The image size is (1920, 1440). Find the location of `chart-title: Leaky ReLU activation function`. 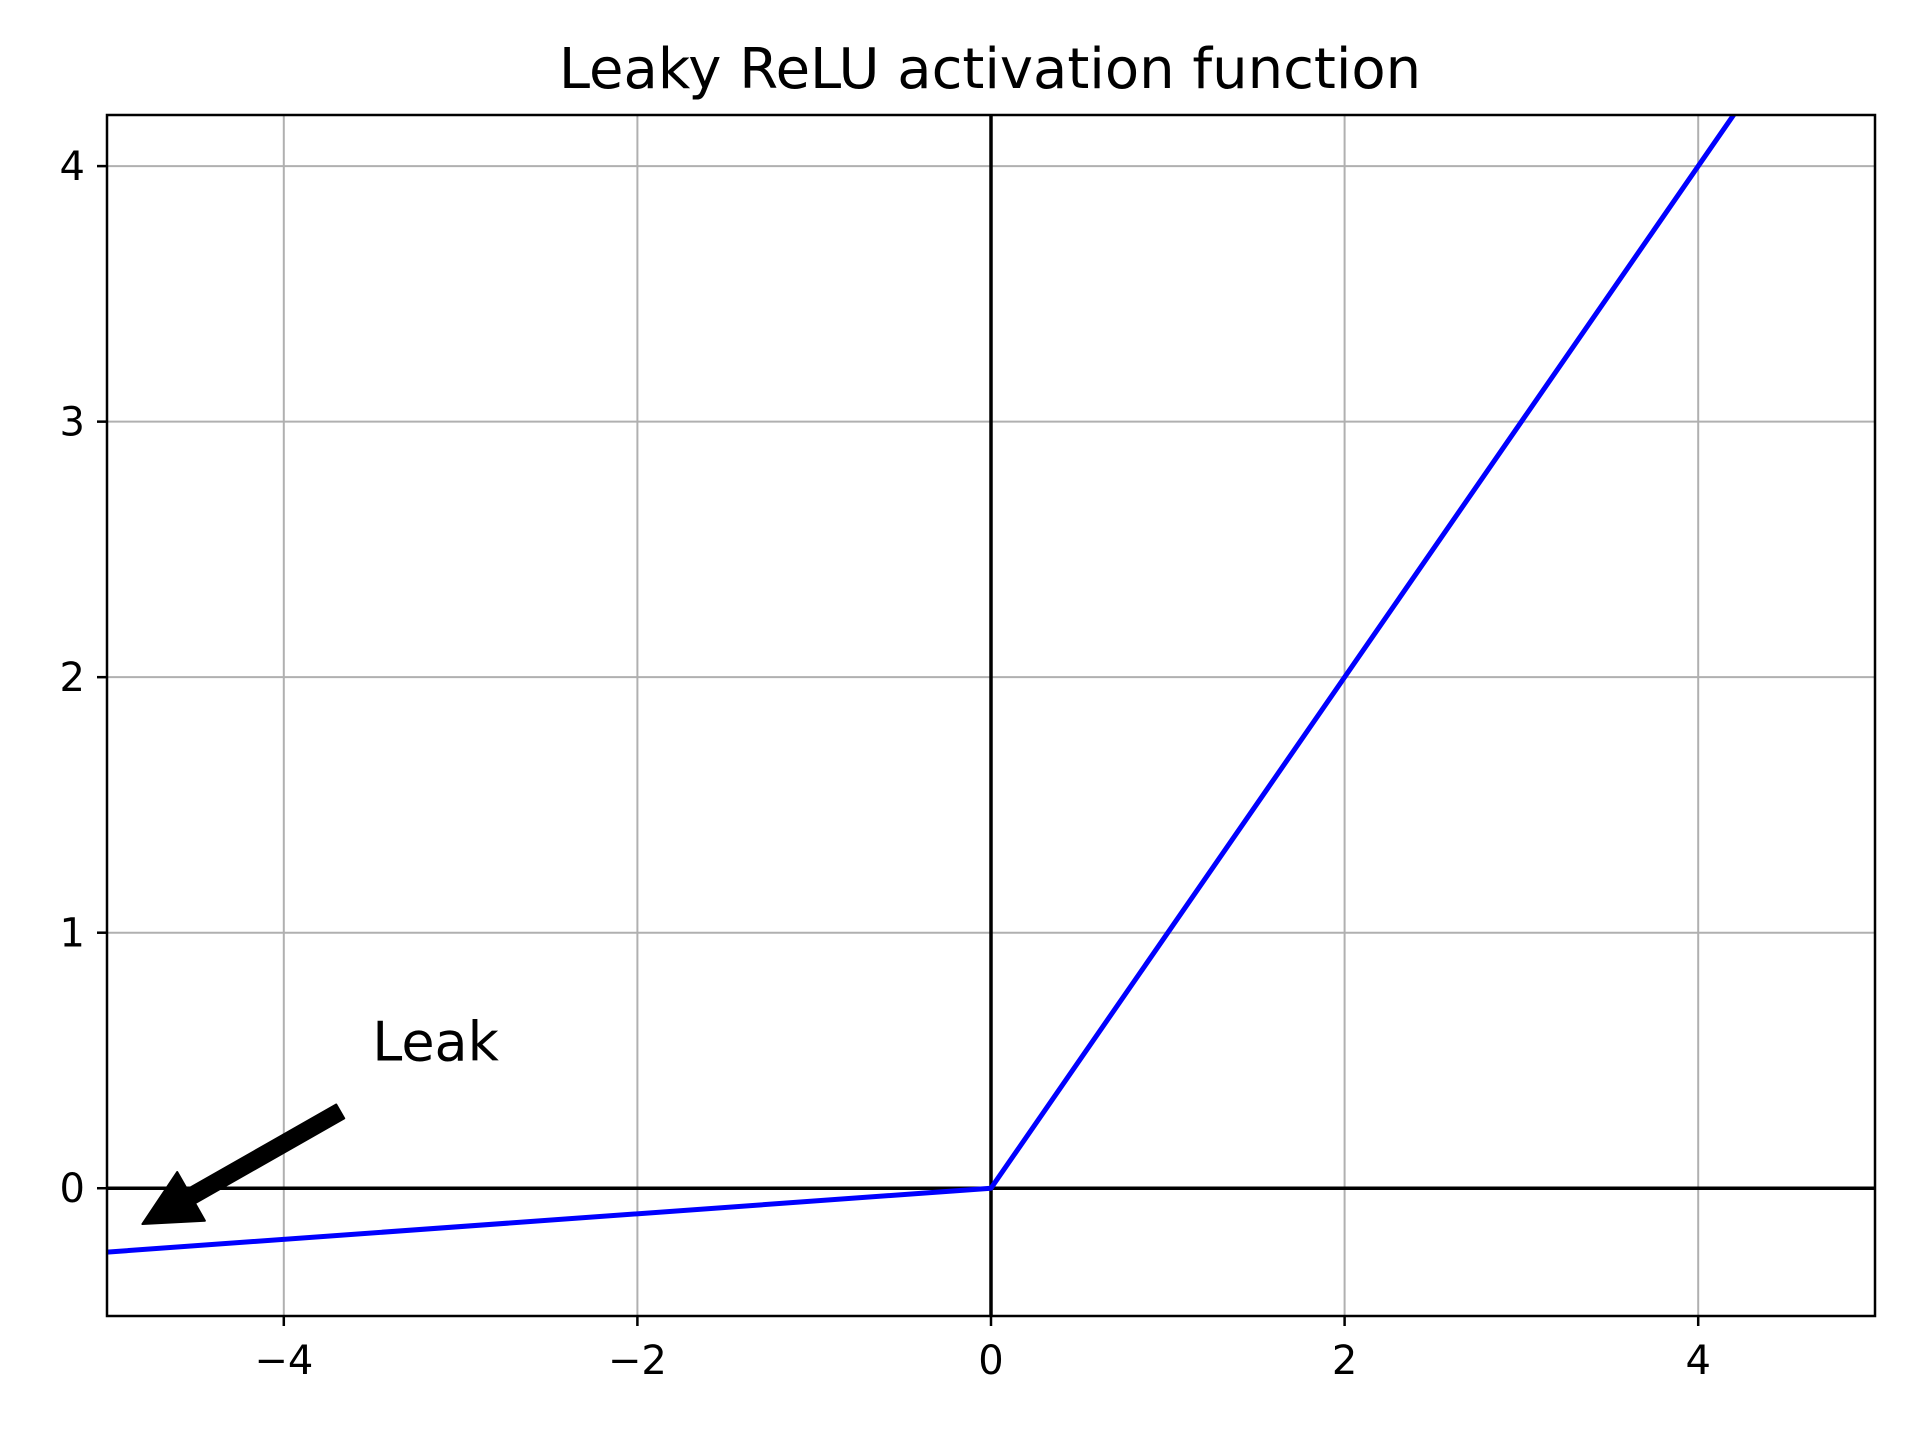

chart-title: Leaky ReLU activation function is located at coordinates (990, 69).